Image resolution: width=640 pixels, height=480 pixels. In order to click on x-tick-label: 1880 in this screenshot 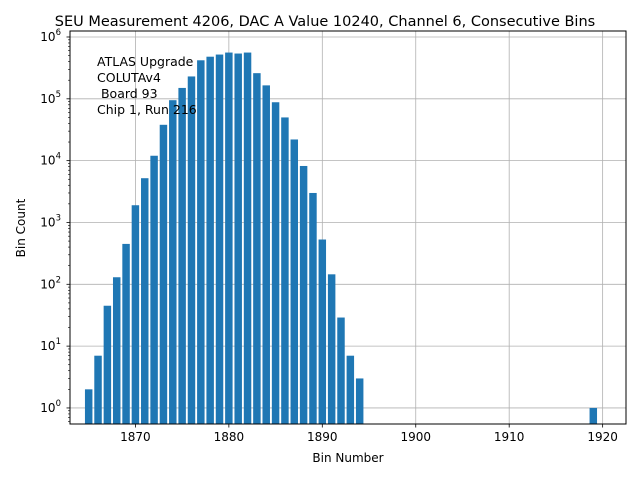, I will do `click(229, 437)`.